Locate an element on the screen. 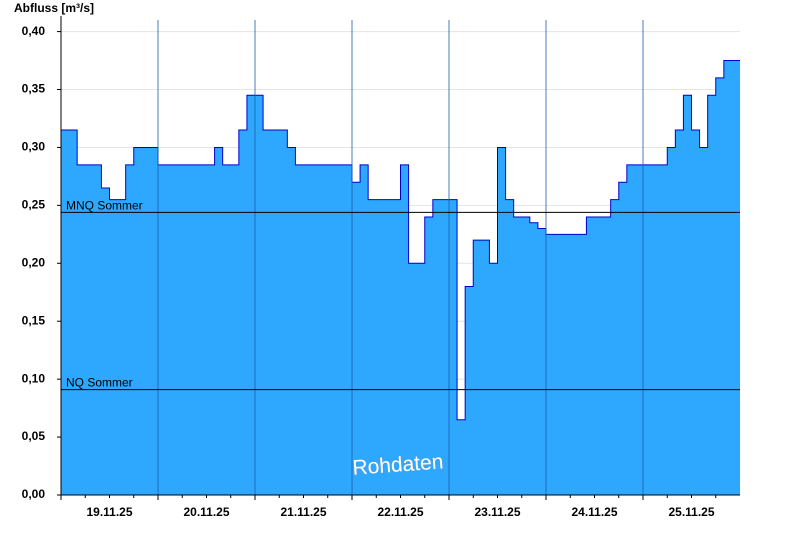 This screenshot has width=800, height=550. x-tick-label: 21.11.25 is located at coordinates (303, 512).